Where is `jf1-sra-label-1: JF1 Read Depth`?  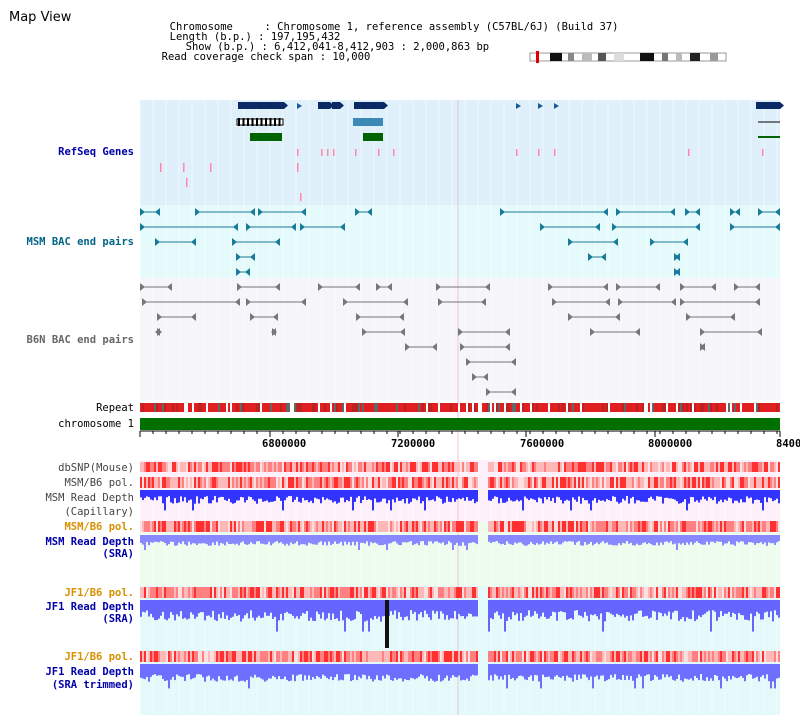
jf1-sra-label-1: JF1 Read Depth is located at coordinates (89, 607).